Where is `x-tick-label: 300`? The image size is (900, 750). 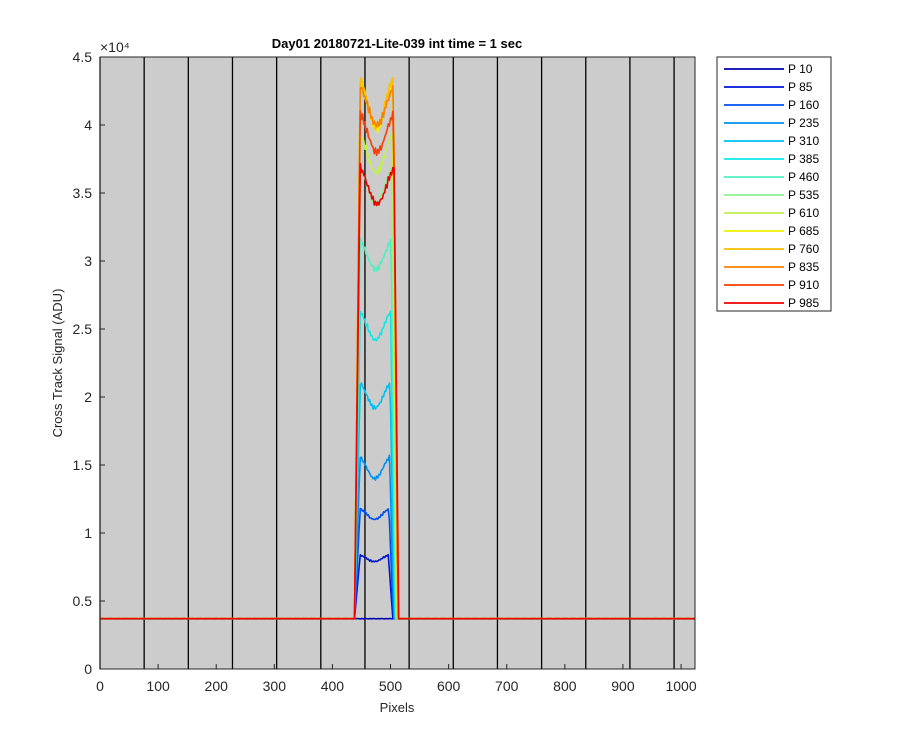 x-tick-label: 300 is located at coordinates (275, 686).